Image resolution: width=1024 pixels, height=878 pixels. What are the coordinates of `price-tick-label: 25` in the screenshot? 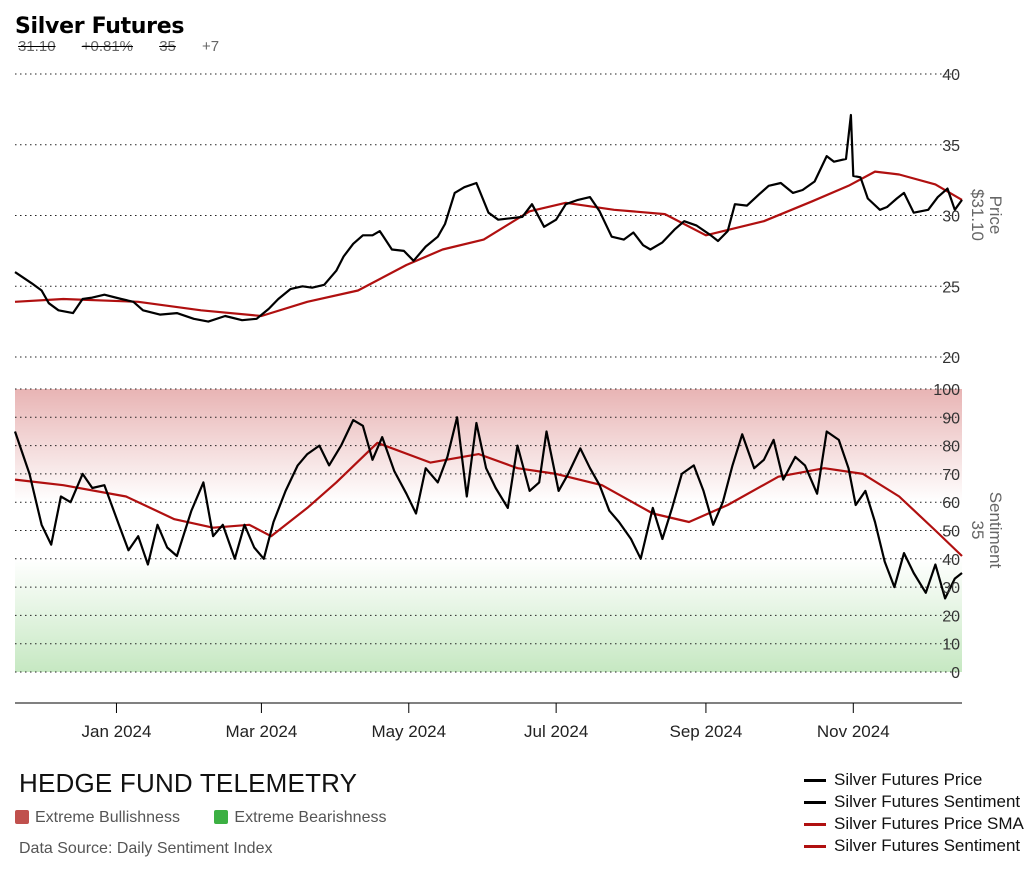 It's located at (951, 287).